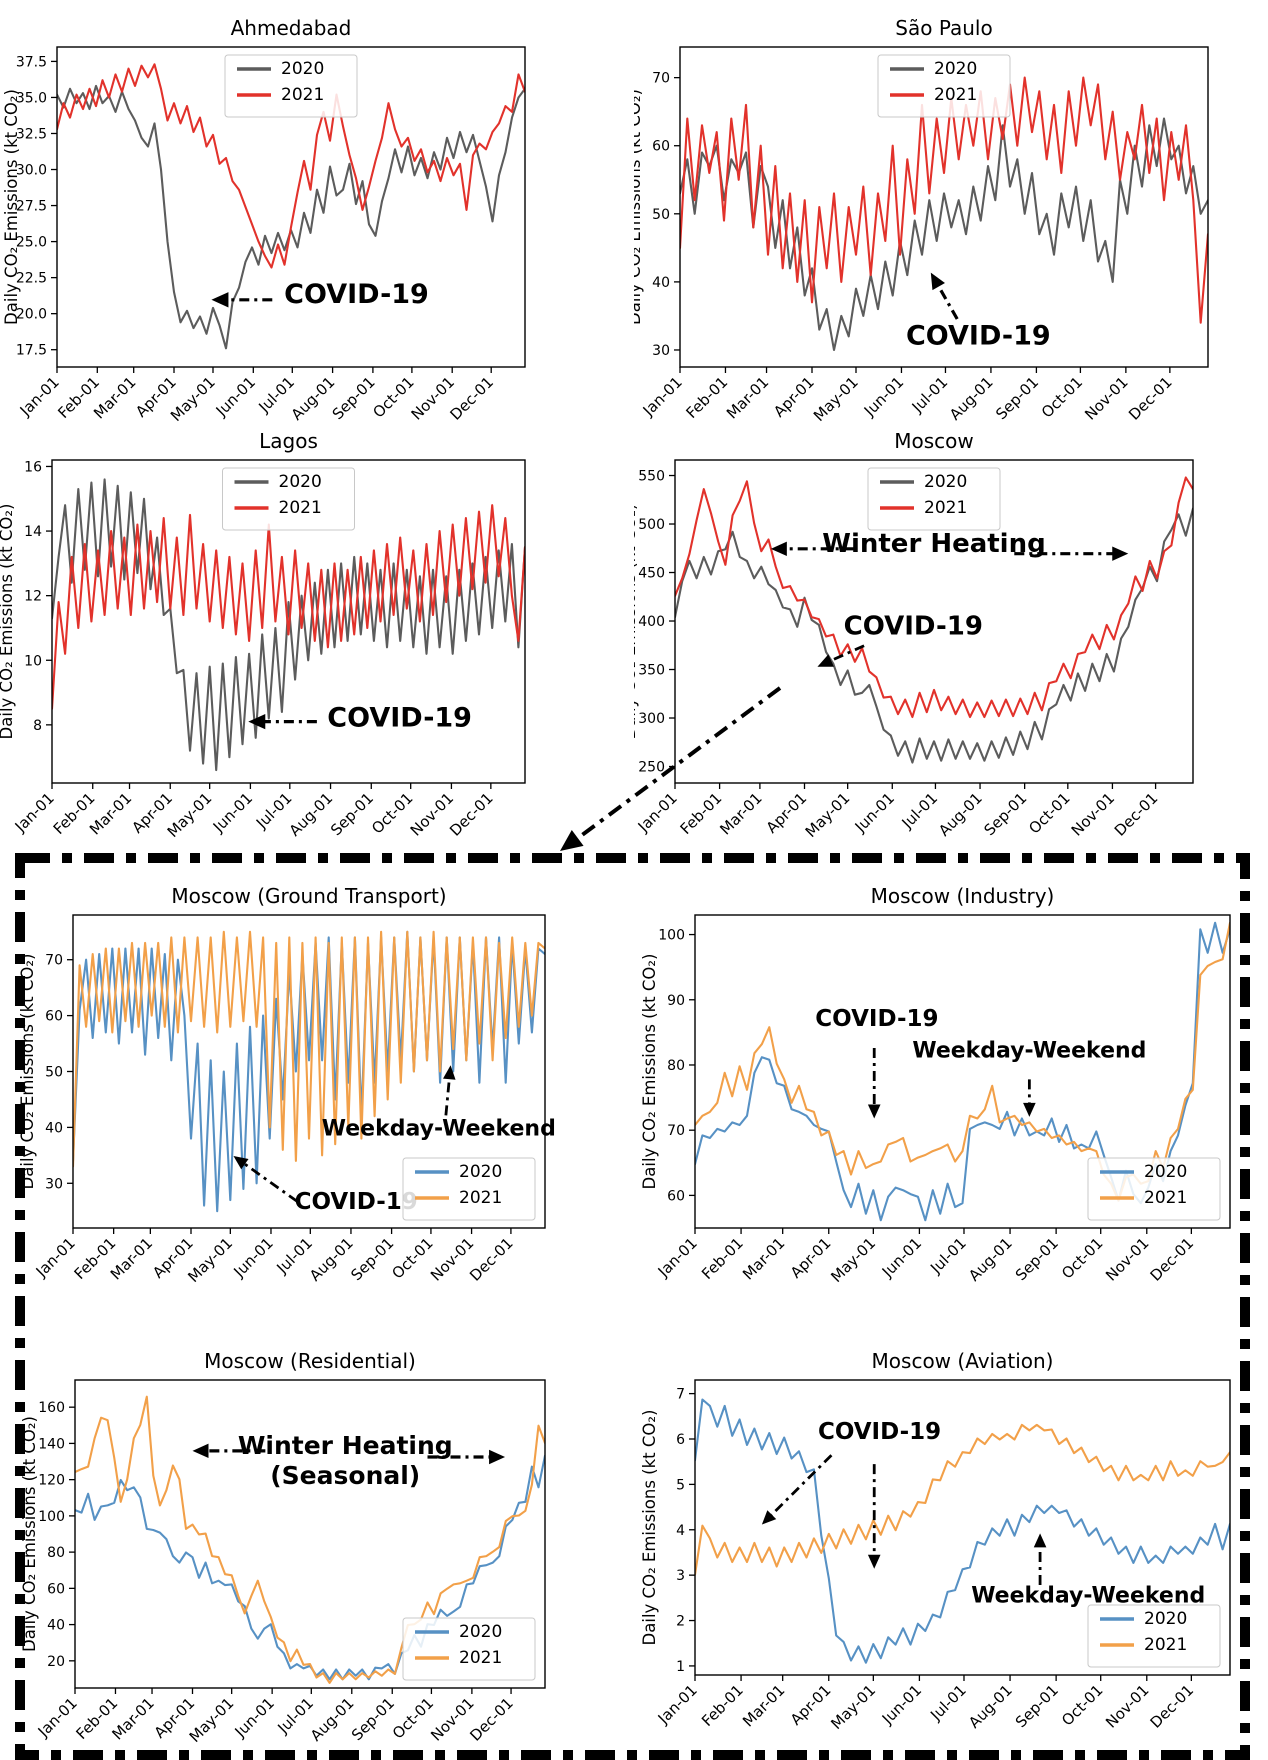  Describe the element at coordinates (51, 1444) in the screenshot. I see `y-tick-label: 140` at that location.